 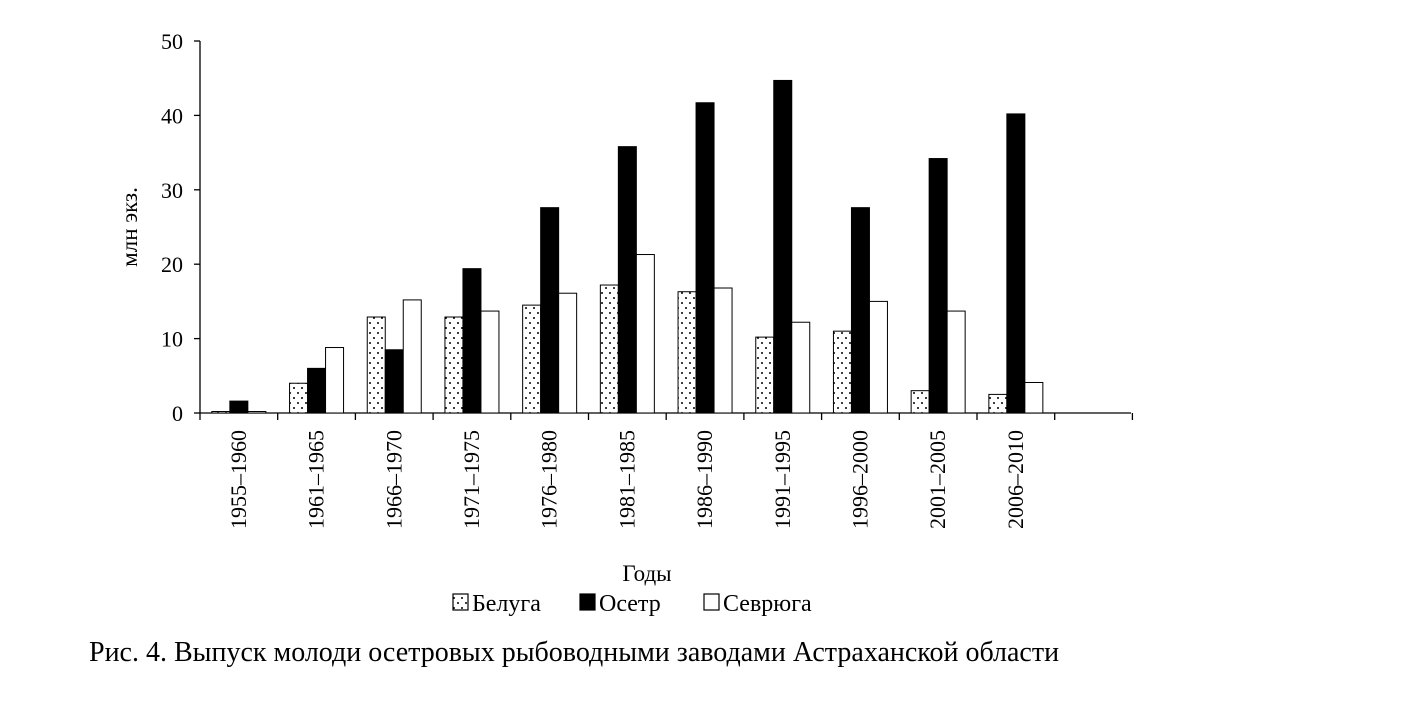 I want to click on legend-swatch-white, so click(x=711, y=602).